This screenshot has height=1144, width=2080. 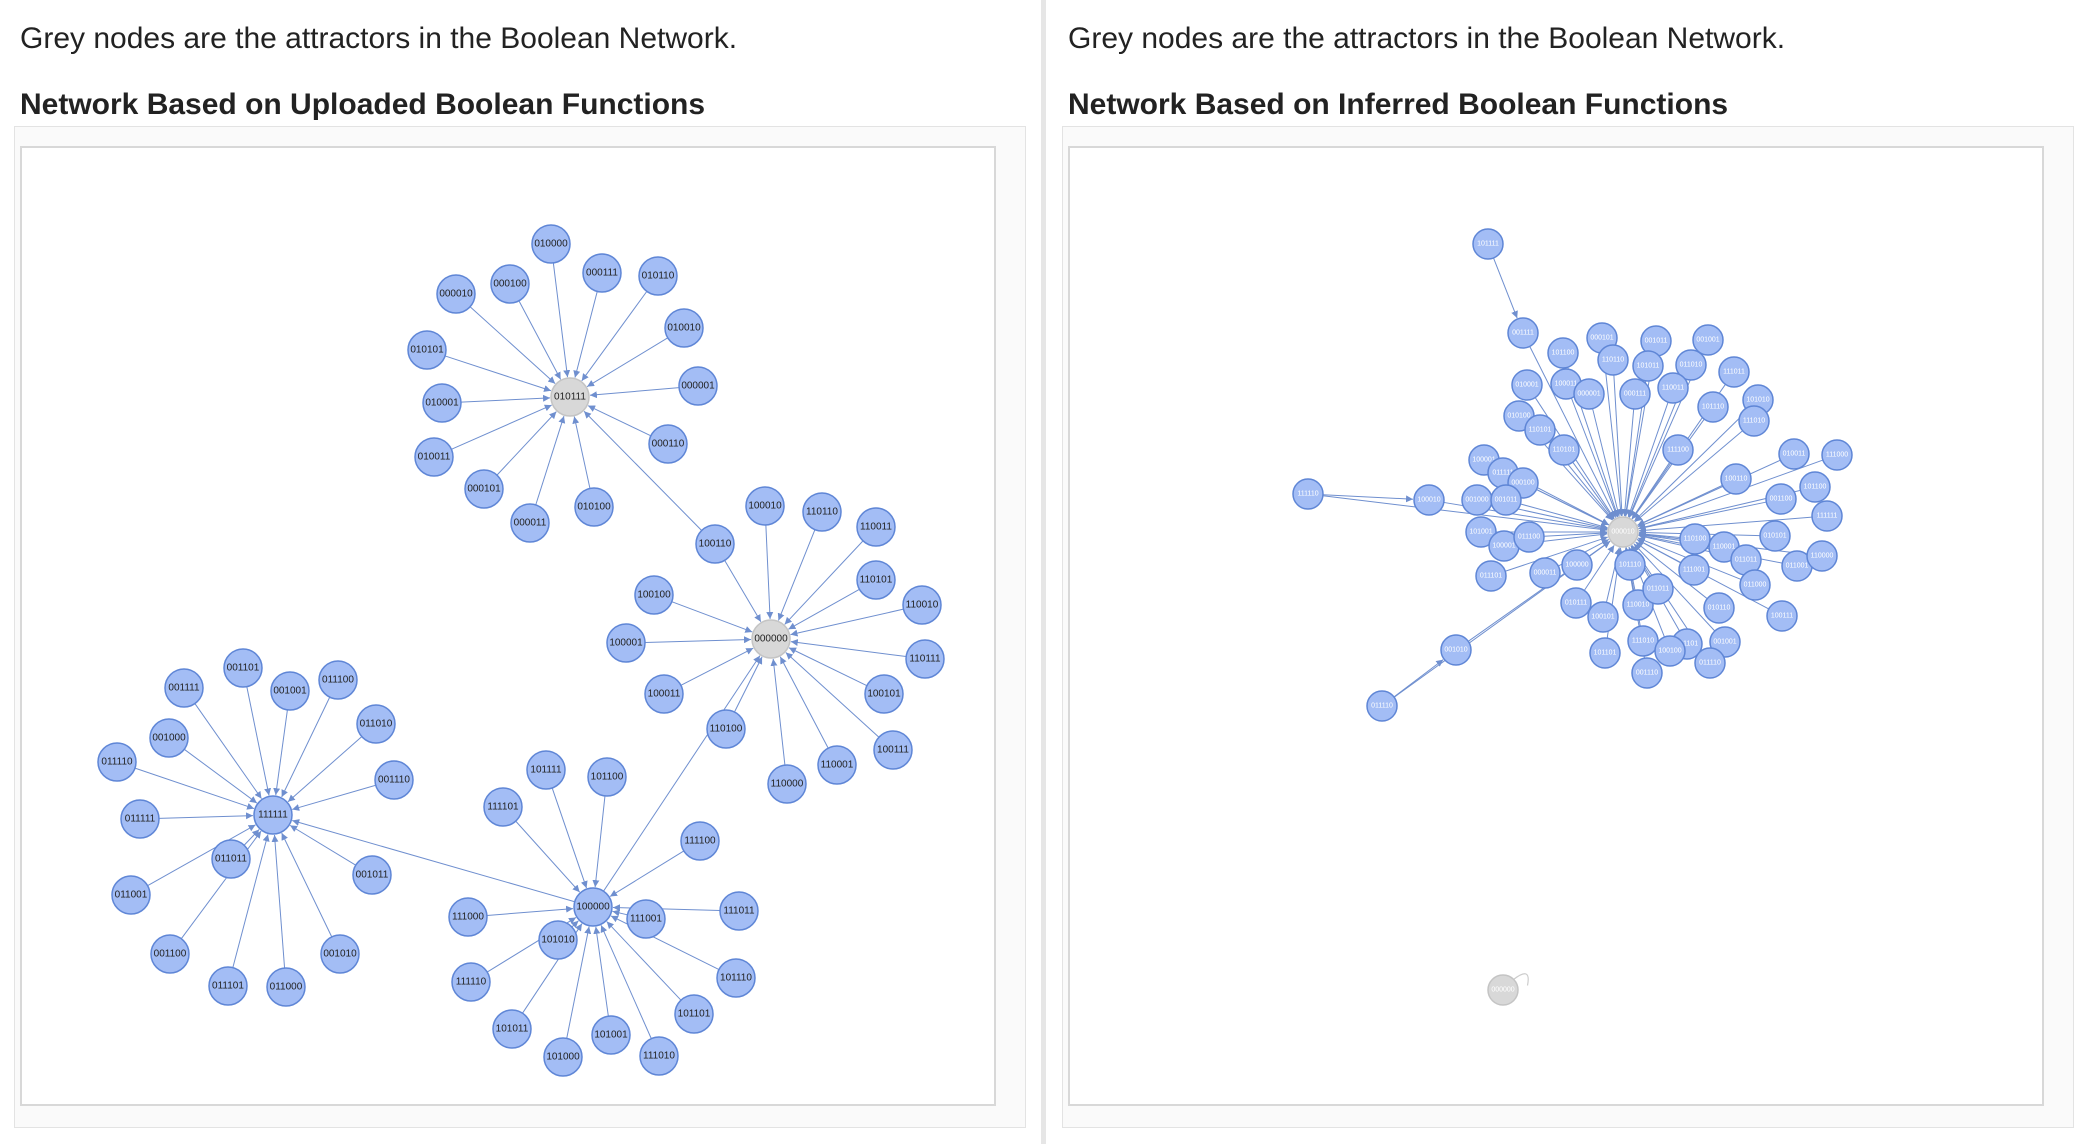 What do you see at coordinates (530, 523) in the screenshot?
I see `state-node: 000011` at bounding box center [530, 523].